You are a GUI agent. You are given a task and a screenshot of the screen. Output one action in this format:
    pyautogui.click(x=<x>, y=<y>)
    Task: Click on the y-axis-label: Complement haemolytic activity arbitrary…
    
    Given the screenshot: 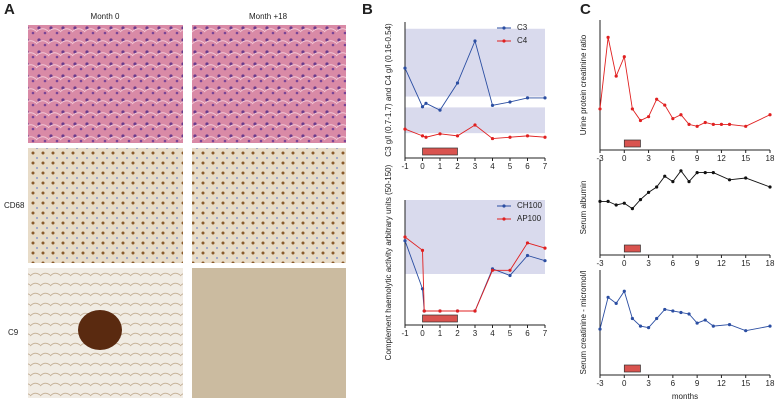 What is the action you would take?
    pyautogui.click(x=388, y=262)
    